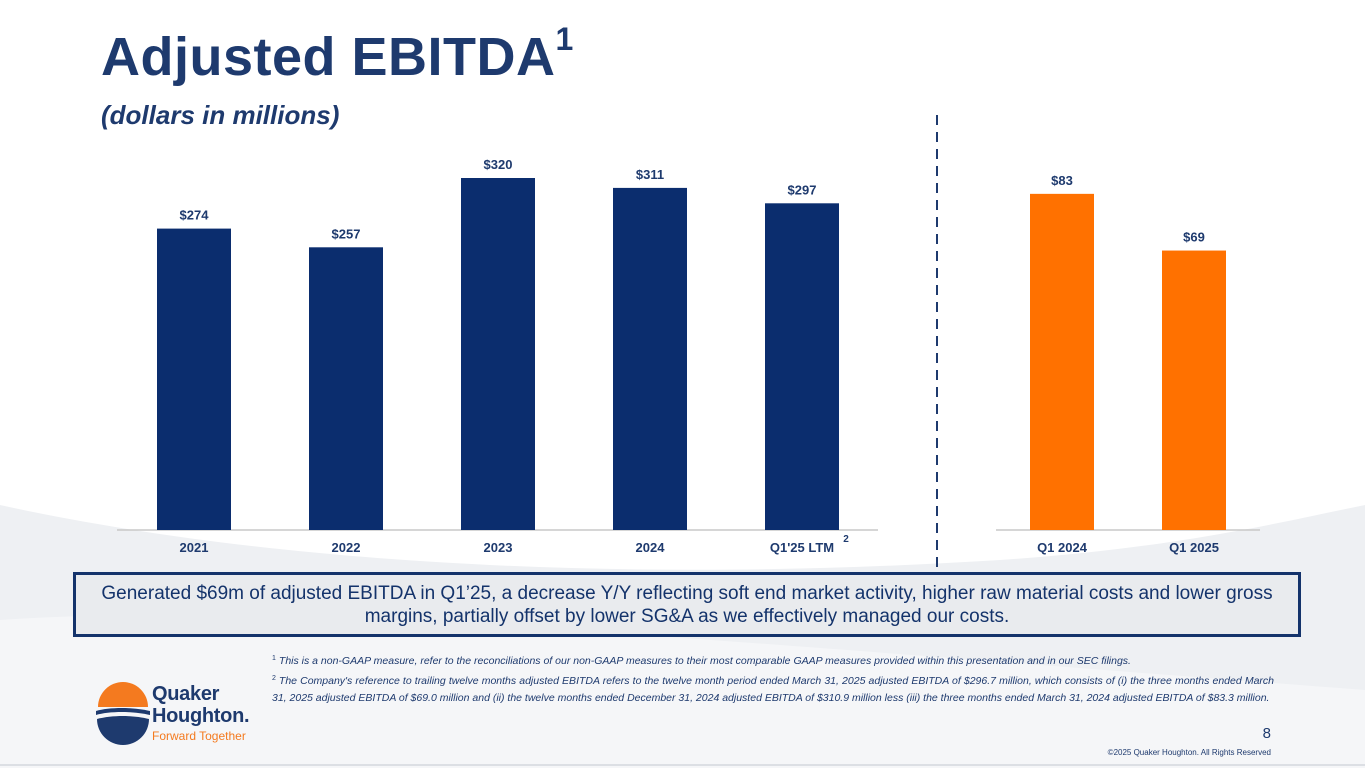 The image size is (1365, 768). Describe the element at coordinates (846, 539) in the screenshot. I see `annual-category-footnote-mark: 2` at that location.